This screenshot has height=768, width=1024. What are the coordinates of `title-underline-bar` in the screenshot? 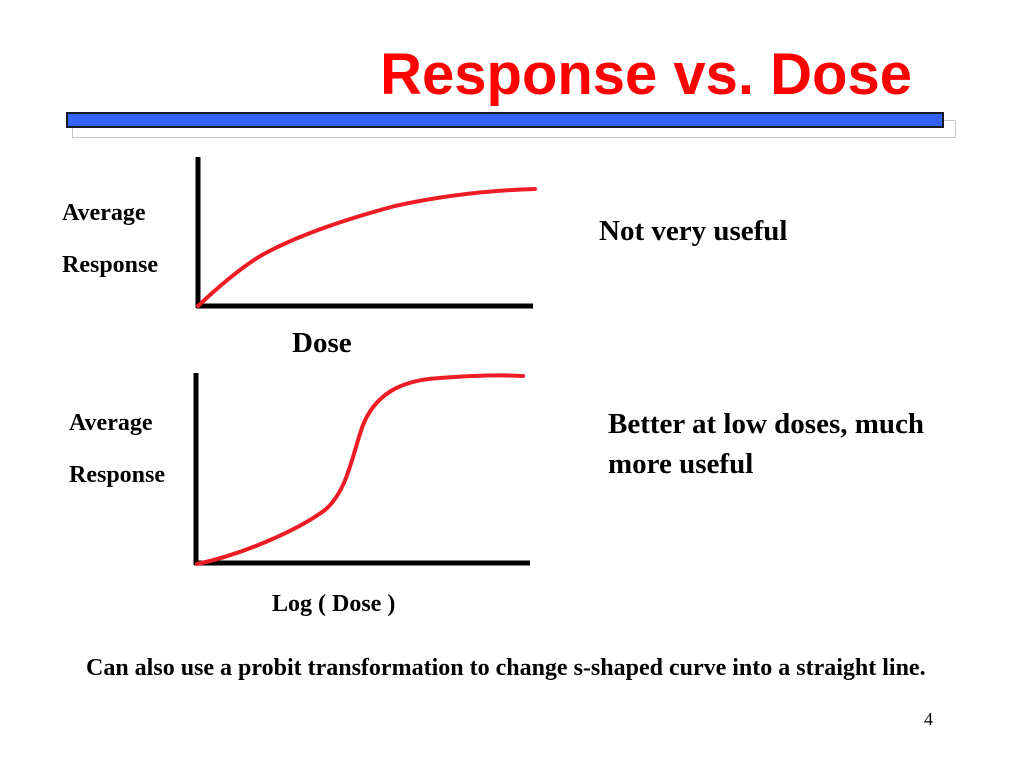 It's located at (505, 120).